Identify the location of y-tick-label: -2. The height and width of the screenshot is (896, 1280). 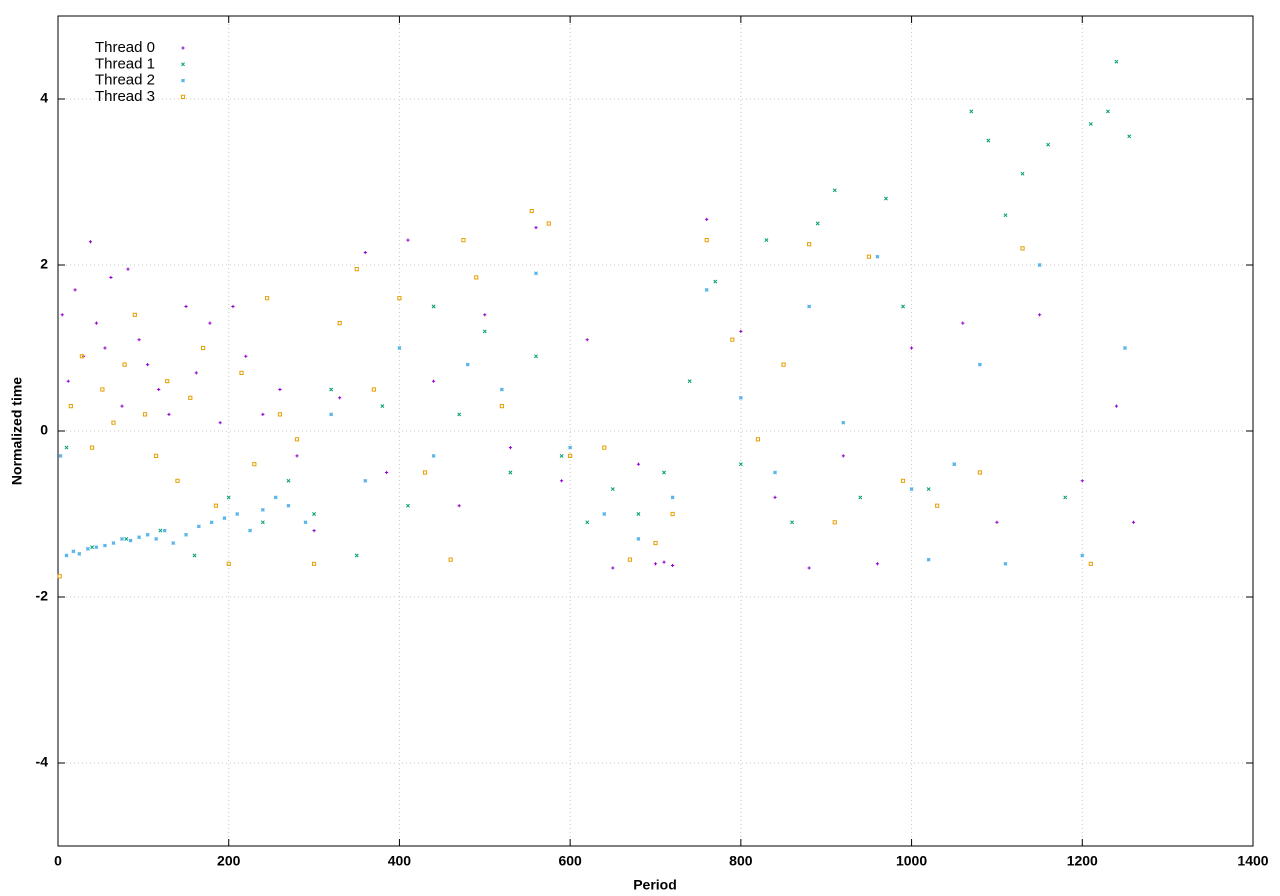
(42, 596).